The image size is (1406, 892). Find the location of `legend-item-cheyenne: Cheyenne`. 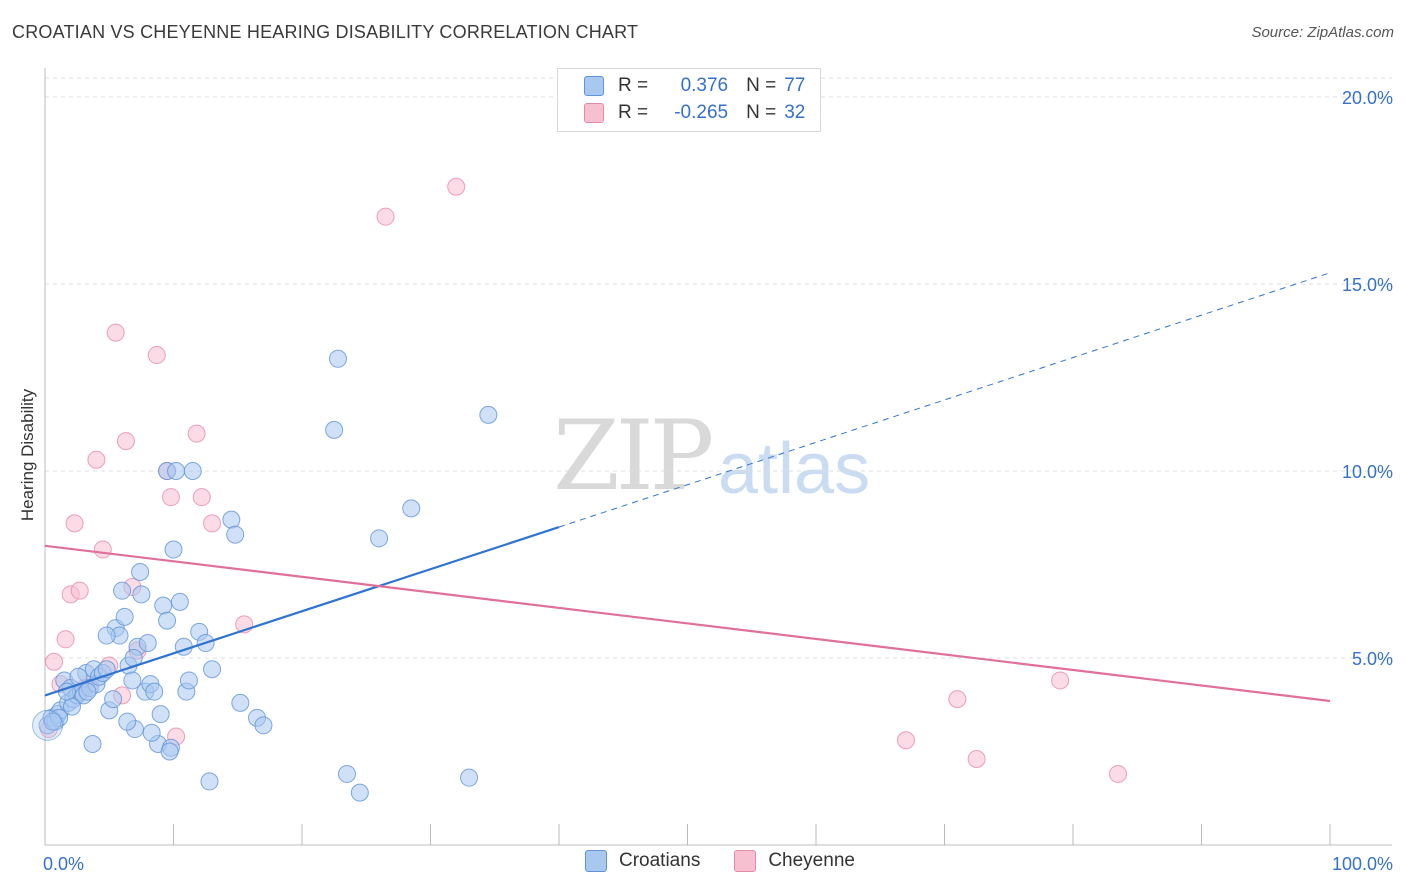

legend-item-cheyenne: Cheyenne is located at coordinates (794, 861).